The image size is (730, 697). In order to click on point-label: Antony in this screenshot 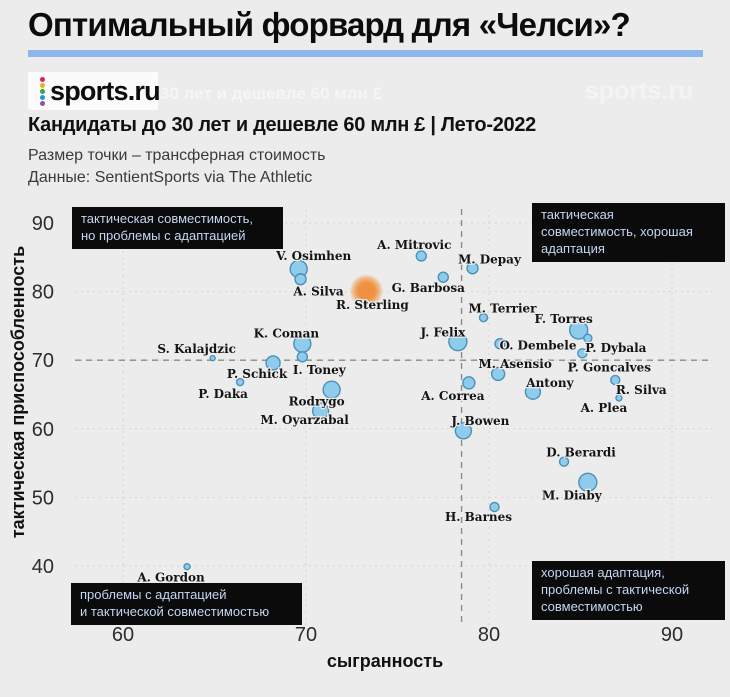, I will do `click(549, 383)`.